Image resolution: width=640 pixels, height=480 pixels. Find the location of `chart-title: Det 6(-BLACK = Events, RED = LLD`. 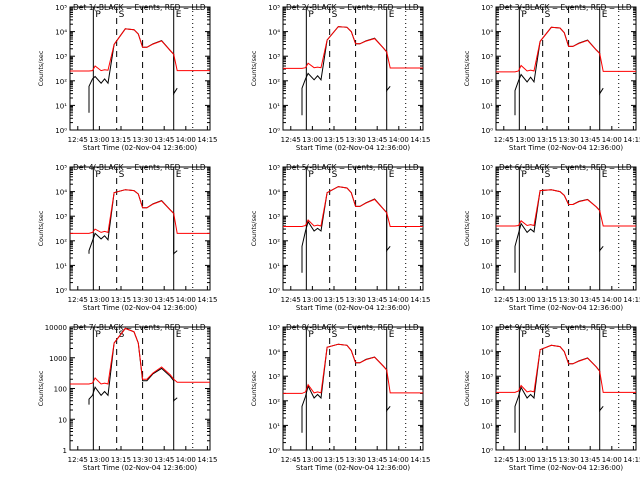

chart-title: Det 6(-BLACK = Events, RED = LLD is located at coordinates (565, 167).